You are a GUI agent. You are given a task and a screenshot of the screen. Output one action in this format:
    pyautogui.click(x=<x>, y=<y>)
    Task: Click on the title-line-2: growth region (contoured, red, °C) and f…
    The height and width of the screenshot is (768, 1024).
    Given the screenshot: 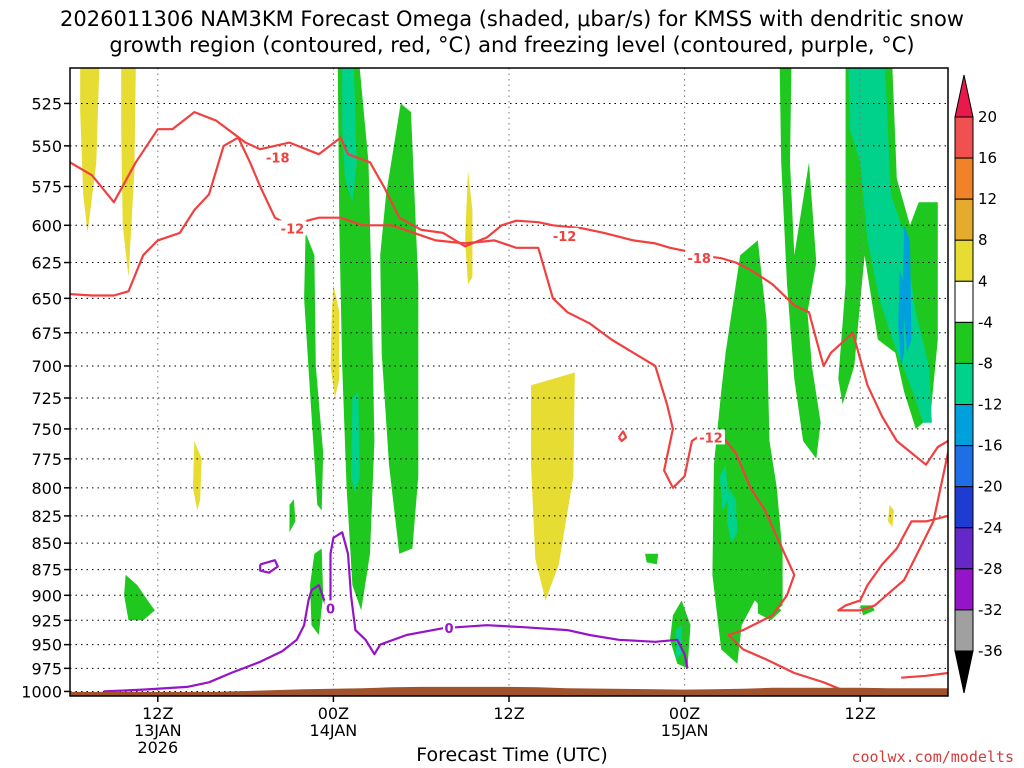 What is the action you would take?
    pyautogui.click(x=512, y=45)
    